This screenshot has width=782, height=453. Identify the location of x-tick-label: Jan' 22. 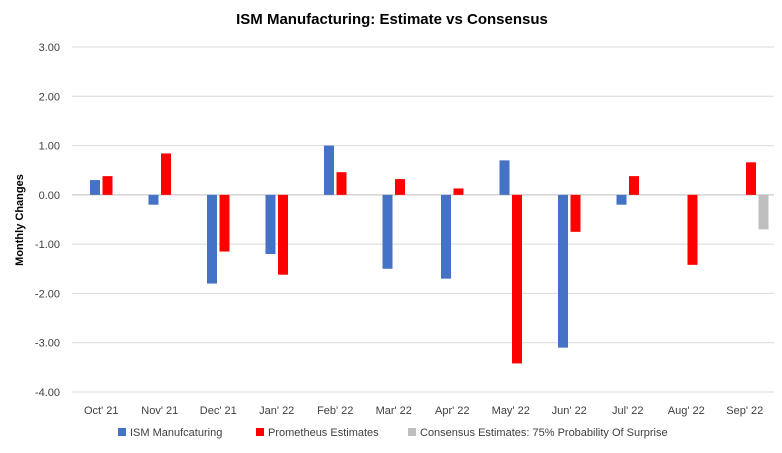
(276, 411).